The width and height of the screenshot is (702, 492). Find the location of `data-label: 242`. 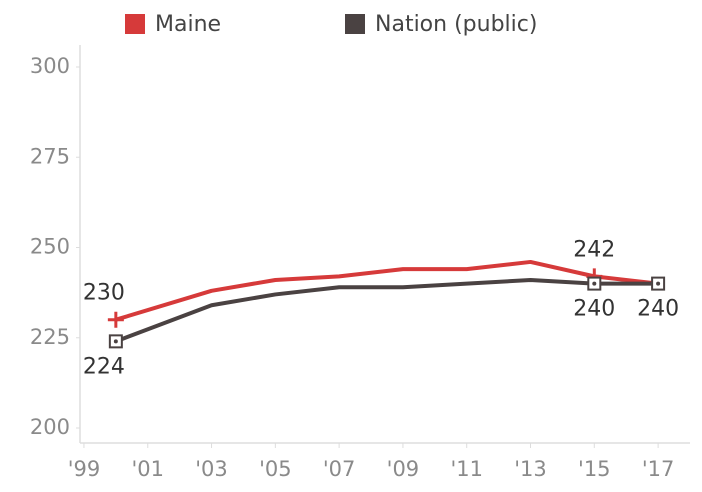

data-label: 242 is located at coordinates (594, 249).